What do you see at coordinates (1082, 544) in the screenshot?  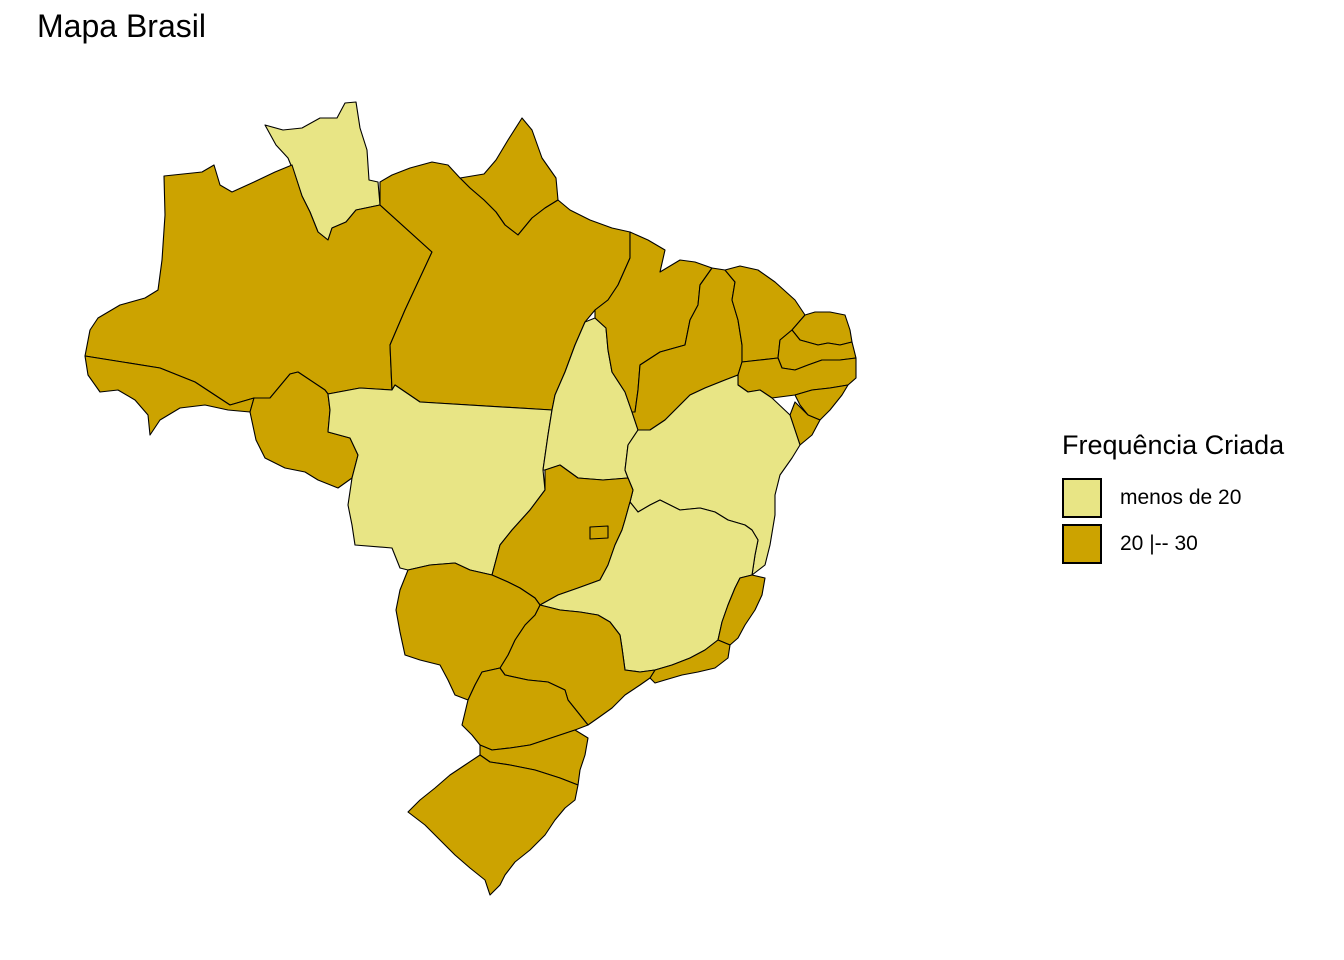 I see `legend-swatch-high` at bounding box center [1082, 544].